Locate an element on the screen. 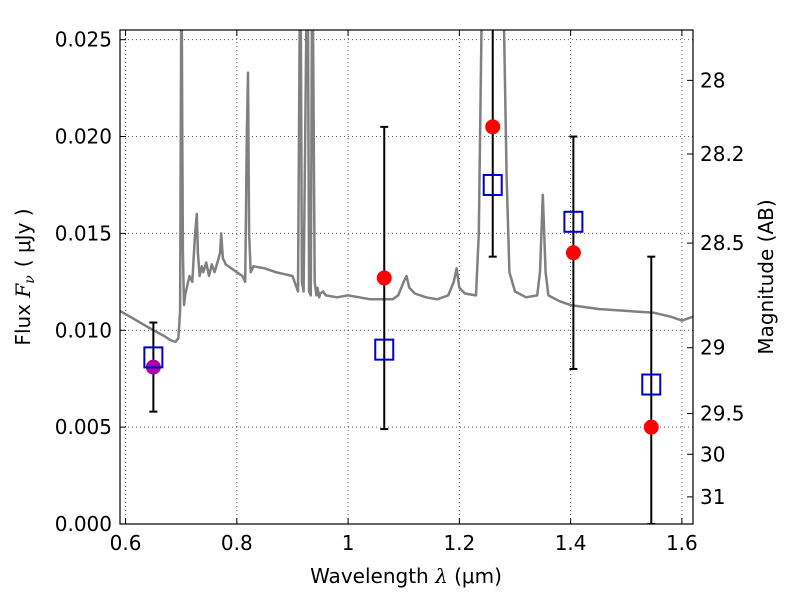 The width and height of the screenshot is (800, 600). y-axis-label-unit: ( μJy ) is located at coordinates (23, 237).